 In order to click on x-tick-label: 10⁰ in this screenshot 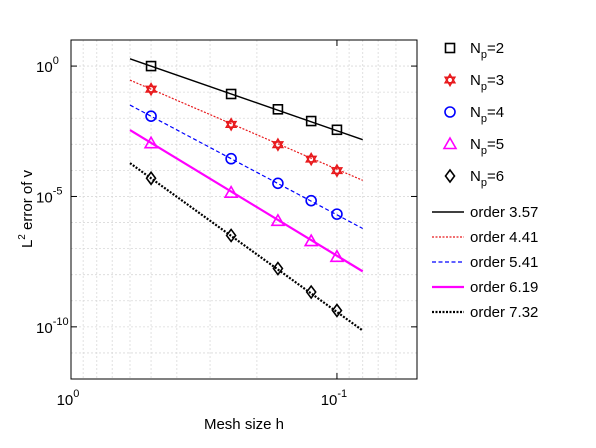, I will do `click(68, 398)`.